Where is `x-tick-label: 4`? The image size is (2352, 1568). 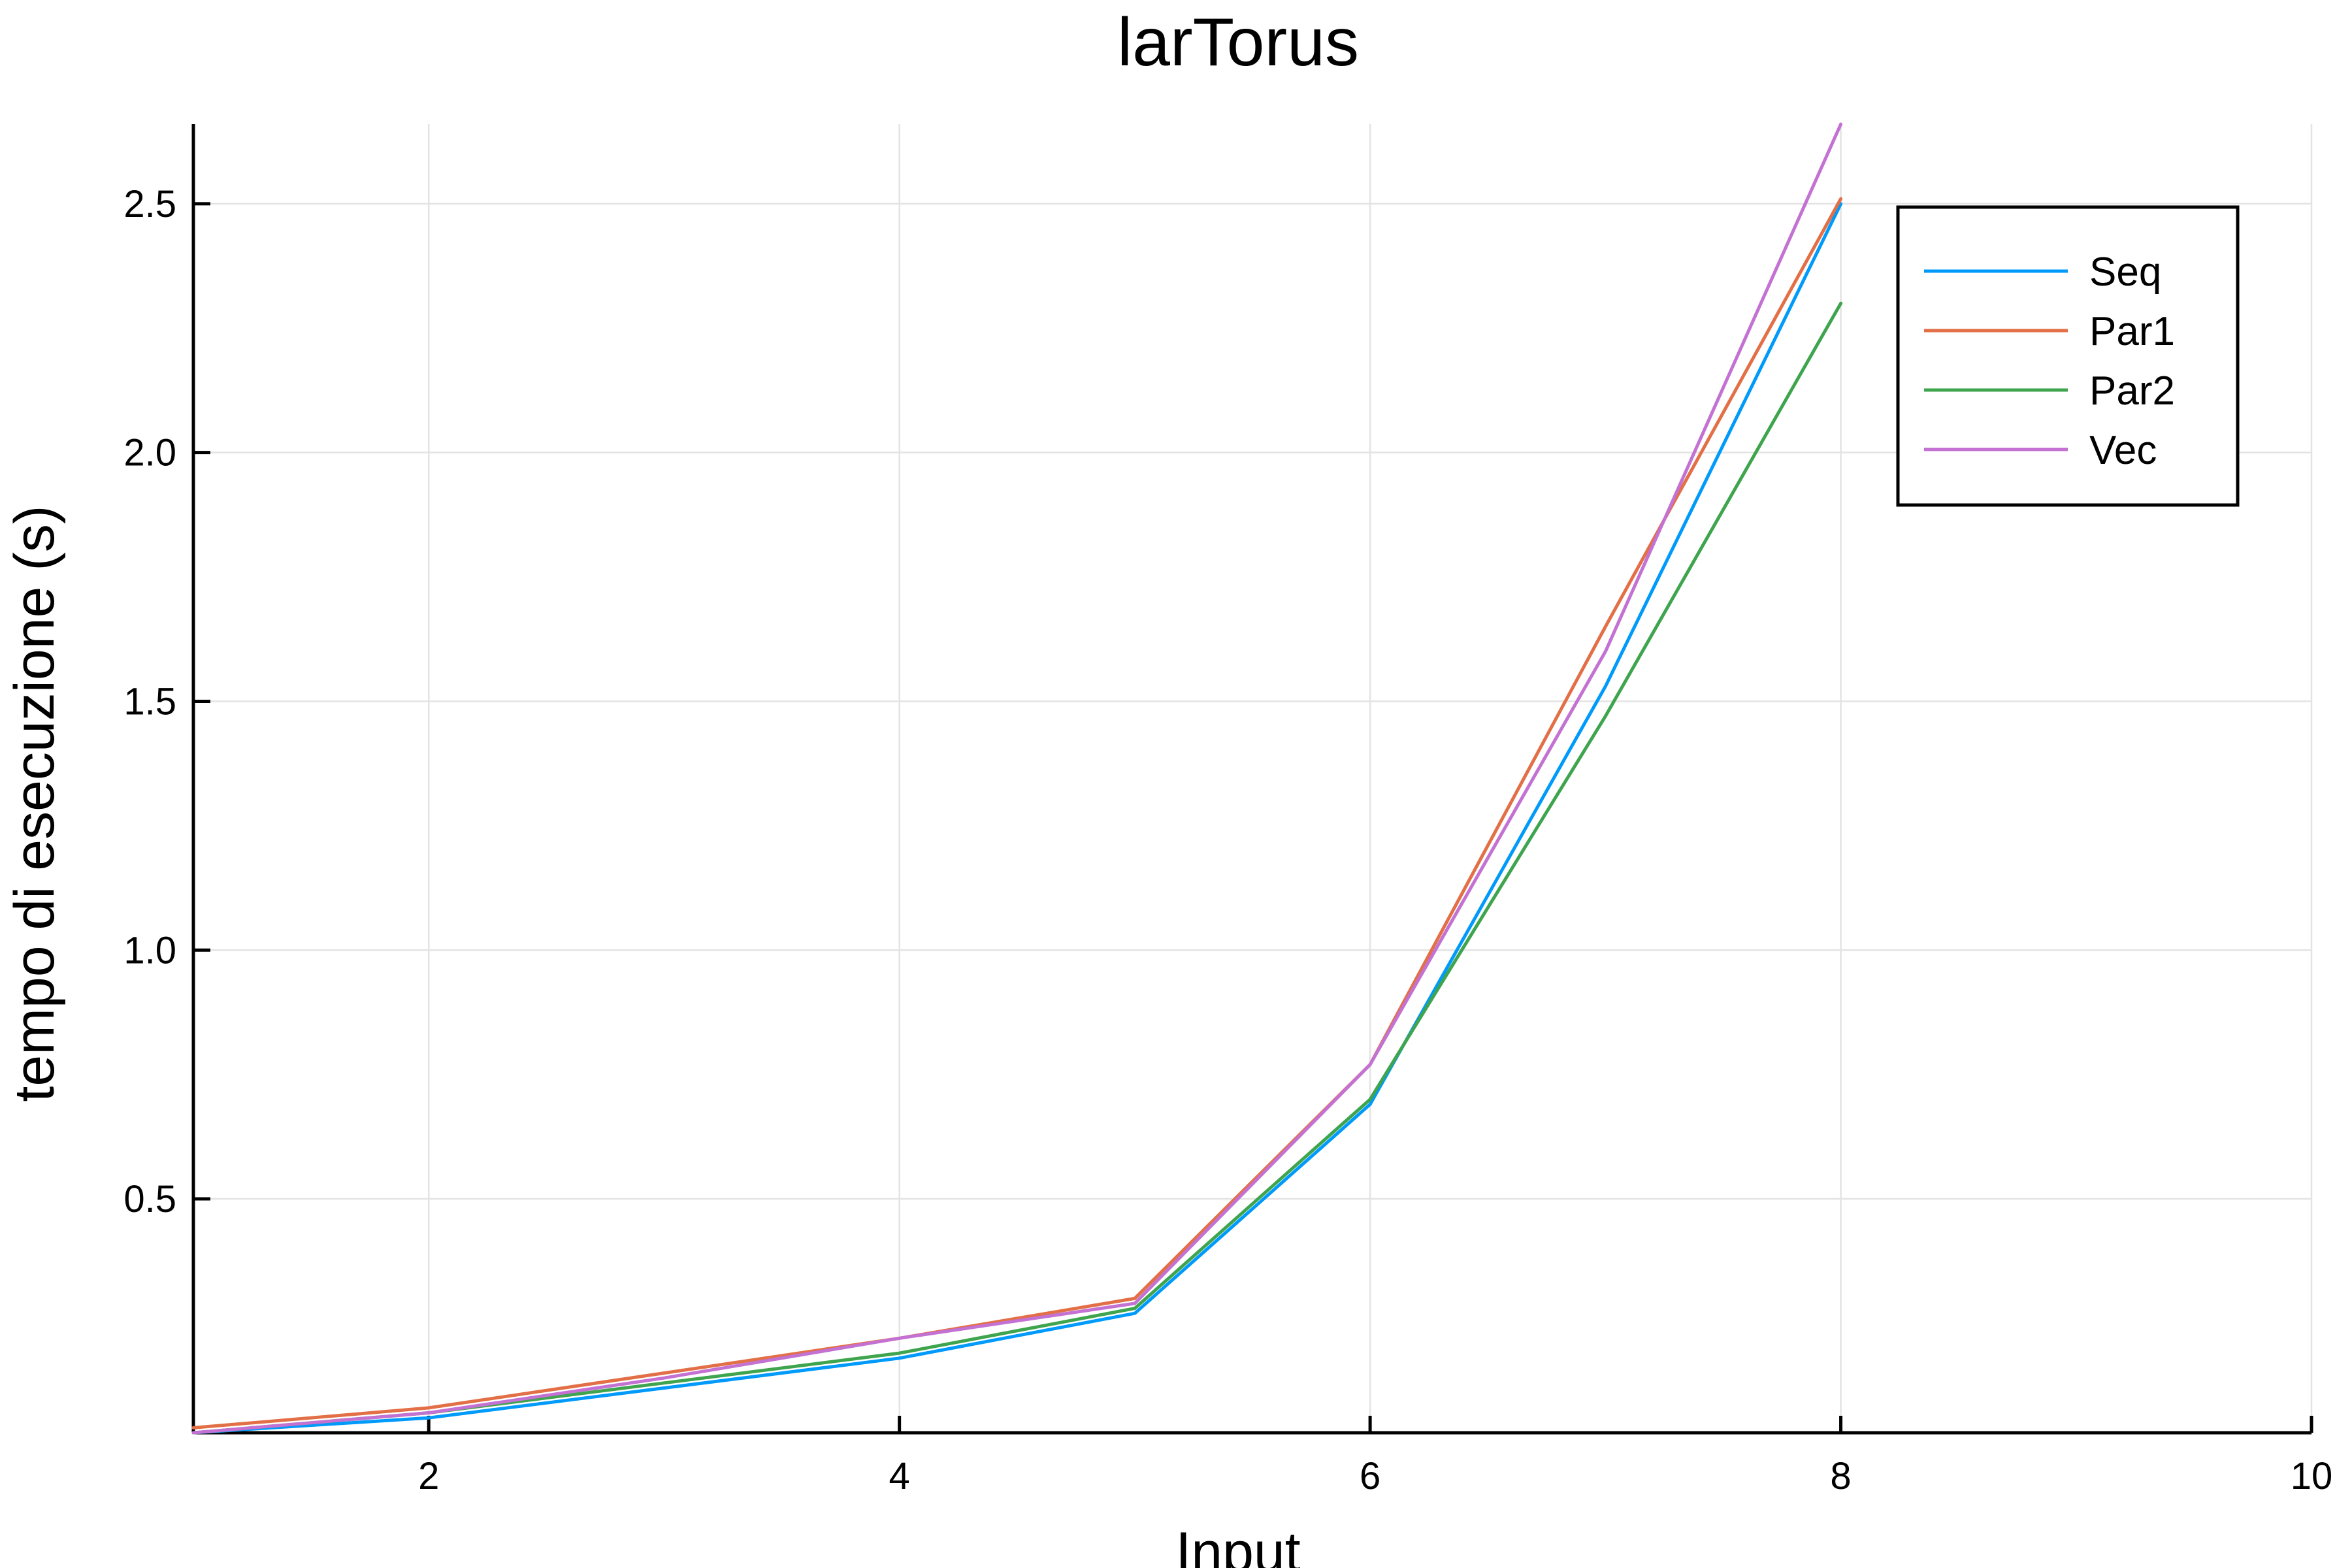
x-tick-label: 4 is located at coordinates (899, 1476).